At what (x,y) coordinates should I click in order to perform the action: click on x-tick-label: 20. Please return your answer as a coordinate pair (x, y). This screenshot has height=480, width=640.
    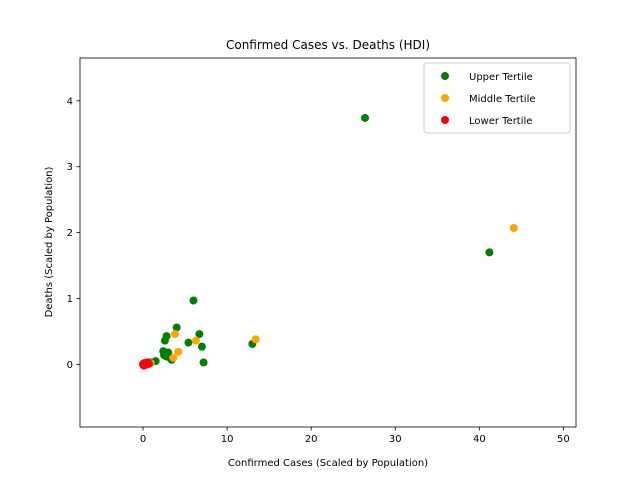
    Looking at the image, I should click on (311, 439).